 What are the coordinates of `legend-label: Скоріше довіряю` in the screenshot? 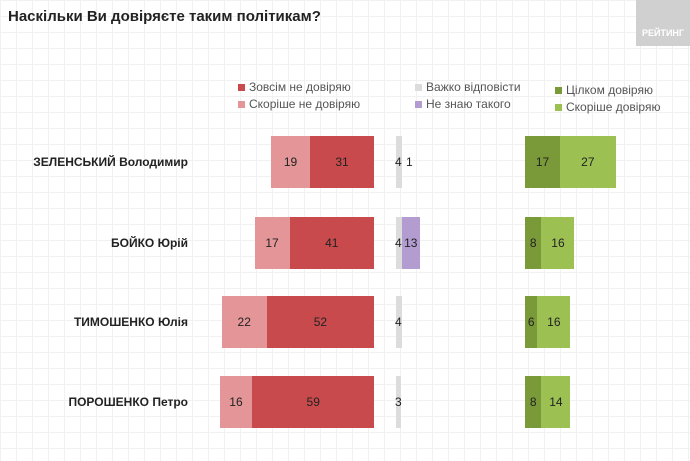 It's located at (613, 107).